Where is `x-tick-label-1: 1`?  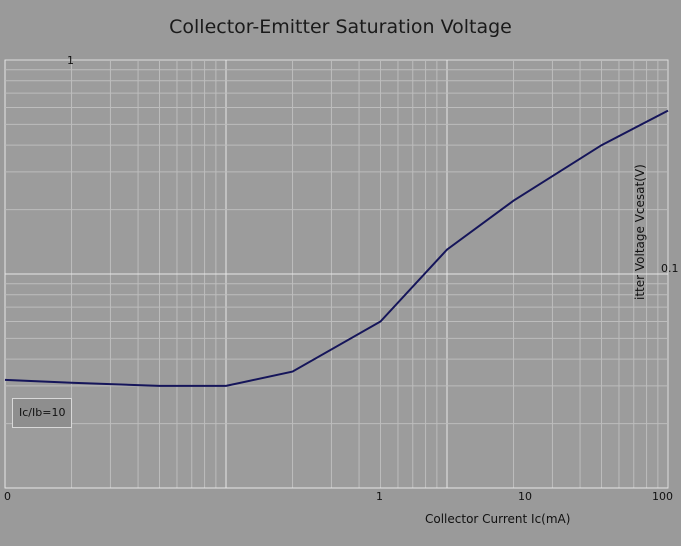
x-tick-label-1: 1 is located at coordinates (379, 496).